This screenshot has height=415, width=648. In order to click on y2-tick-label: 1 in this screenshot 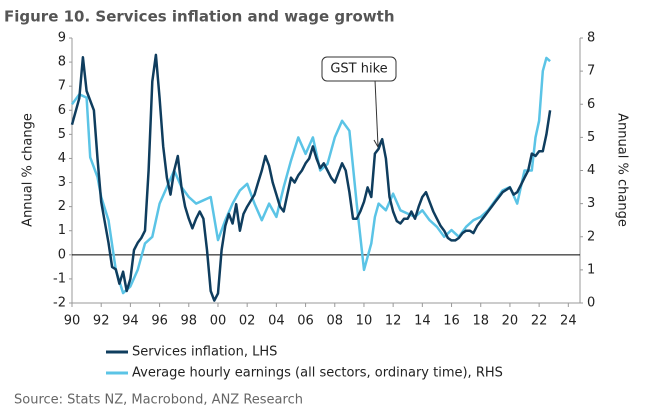, I will do `click(591, 269)`.